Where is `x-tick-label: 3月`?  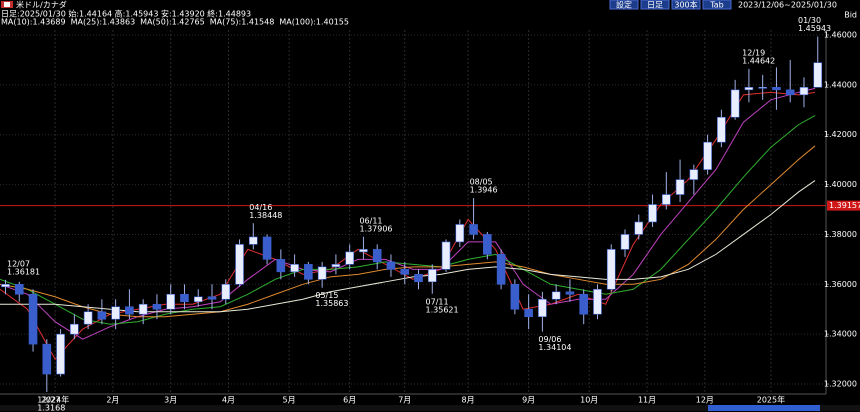
x-tick-label: 3月 is located at coordinates (170, 400).